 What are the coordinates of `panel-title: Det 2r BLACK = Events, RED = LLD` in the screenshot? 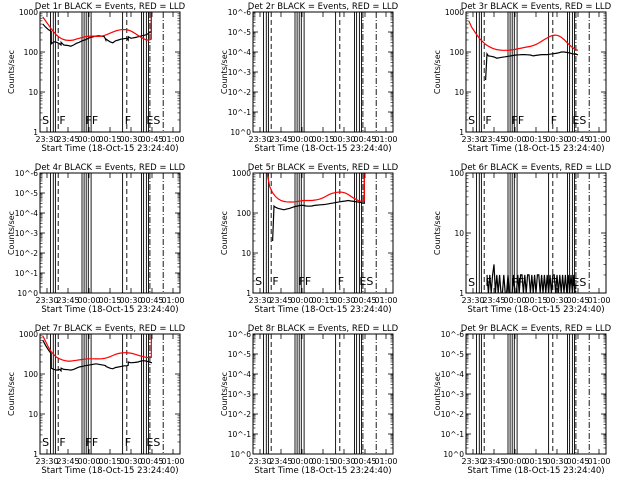 It's located at (323, 7).